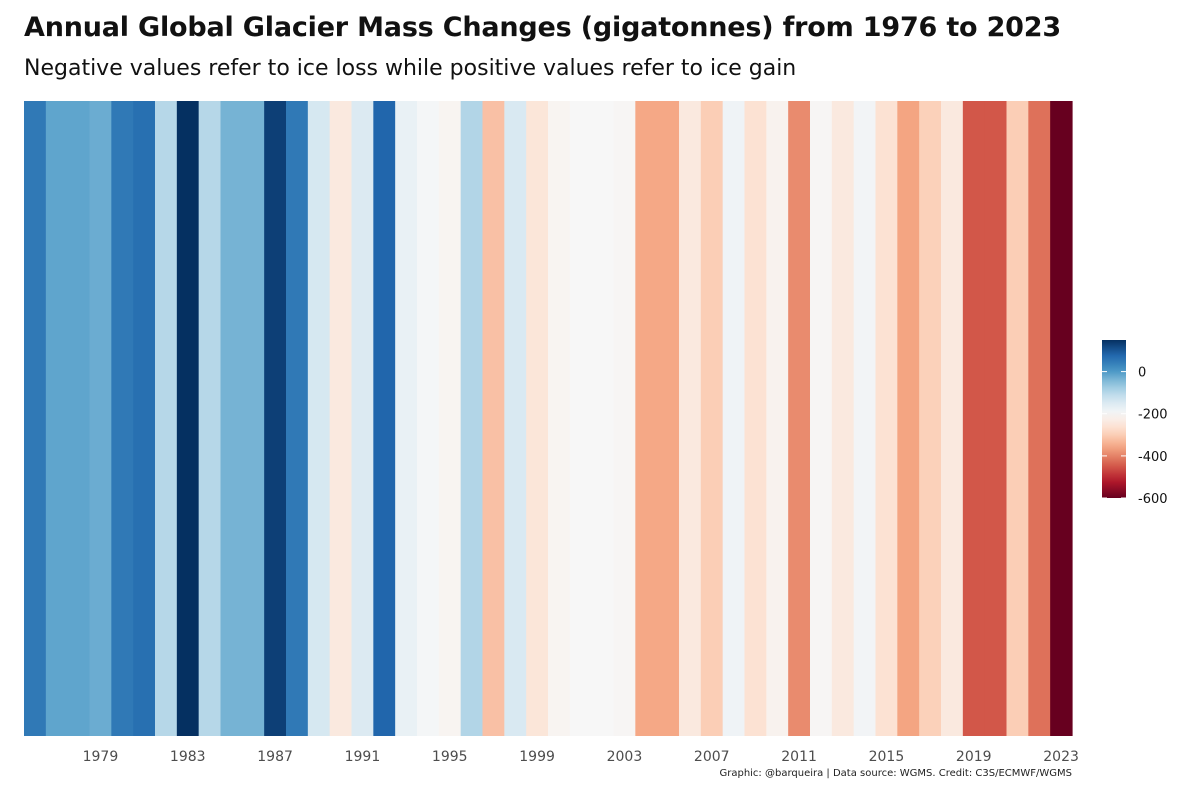 The width and height of the screenshot is (1200, 800). I want to click on x-tick-label-2023: 2023, so click(1061, 757).